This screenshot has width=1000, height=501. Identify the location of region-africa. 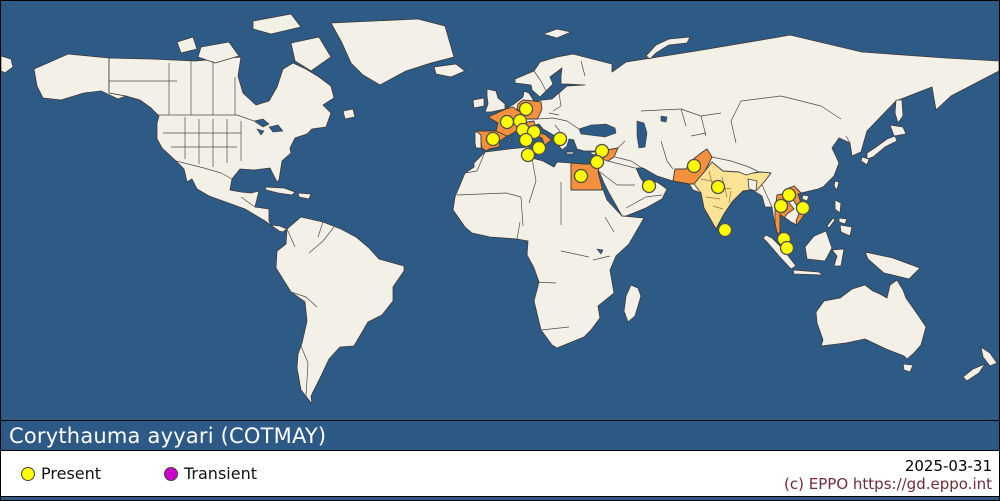
(548, 247).